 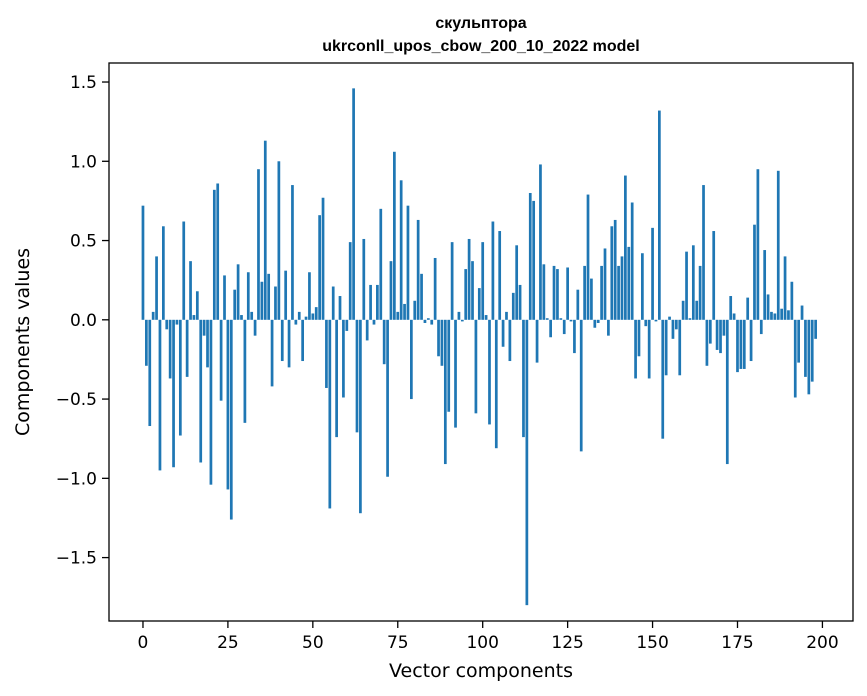 I want to click on chart-title-line2: ukrconll_upos_cbow_200_10_2022 model, so click(x=480, y=46).